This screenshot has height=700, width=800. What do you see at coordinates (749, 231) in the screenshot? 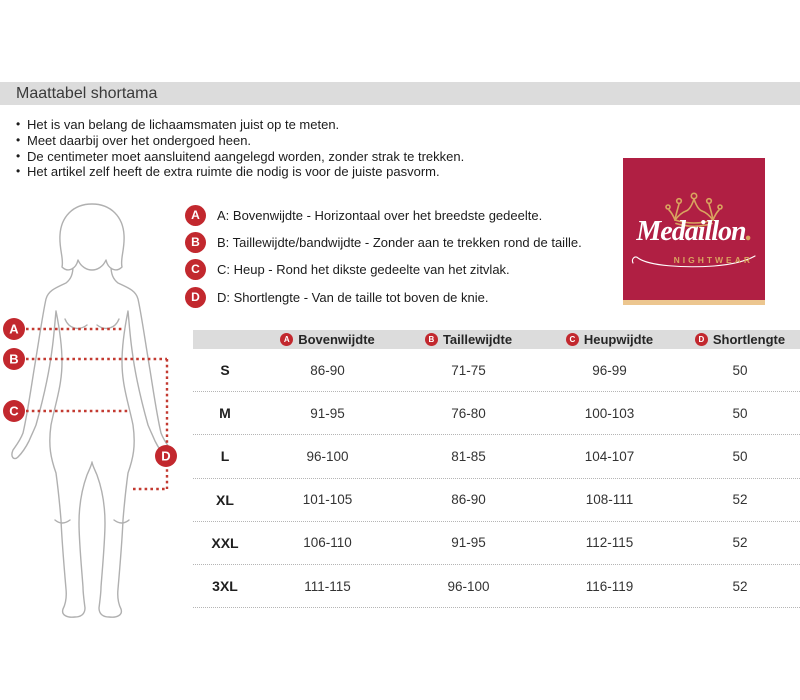
I see `brand-period: .` at bounding box center [749, 231].